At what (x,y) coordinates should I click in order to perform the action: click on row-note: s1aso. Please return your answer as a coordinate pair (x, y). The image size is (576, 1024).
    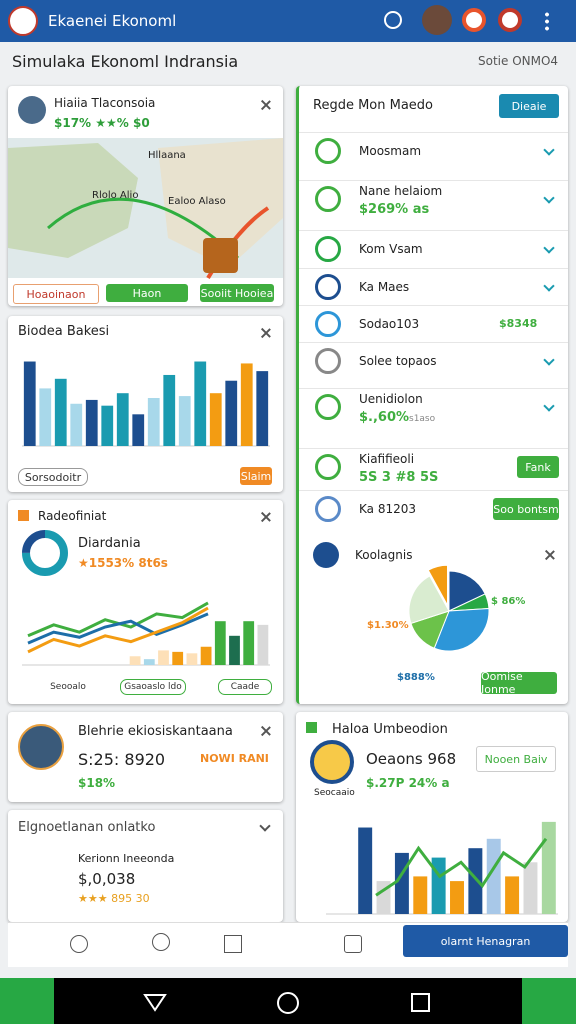
    Looking at the image, I should click on (422, 419).